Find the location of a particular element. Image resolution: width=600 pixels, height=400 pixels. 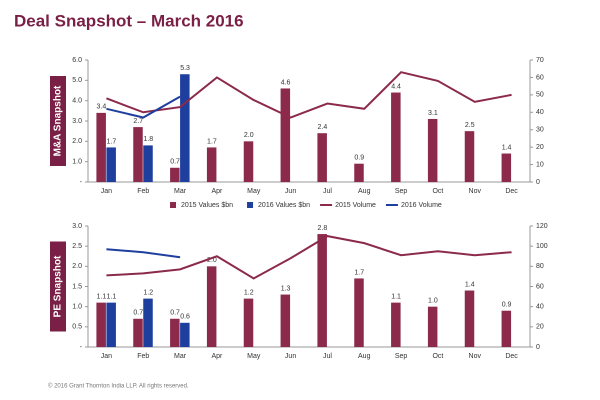

legend-label: 2016 Volume is located at coordinates (421, 205).